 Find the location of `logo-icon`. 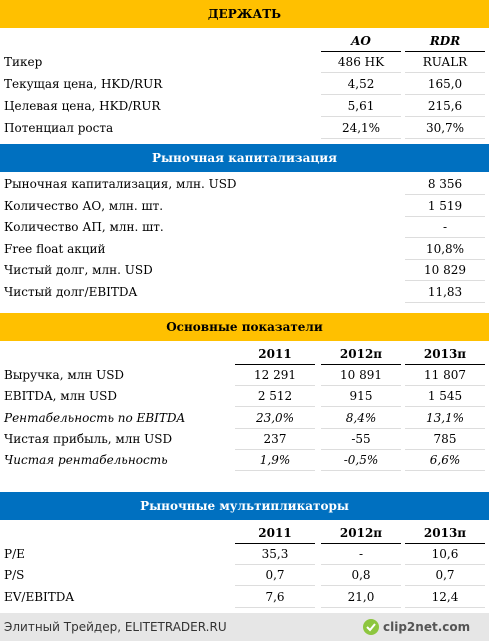

logo-icon is located at coordinates (371, 627).